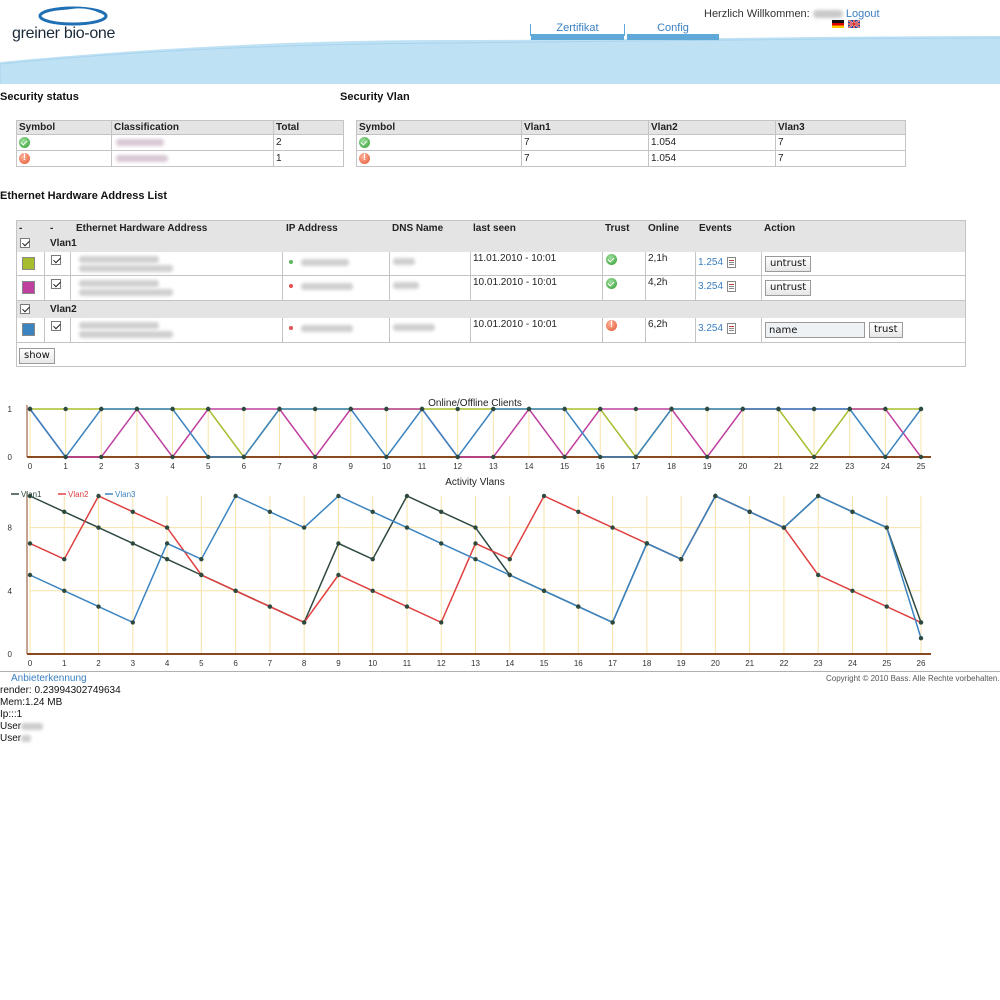 This screenshot has height=1000, width=1000. Describe the element at coordinates (491, 288) in the screenshot. I see `table-row: 10.01.2010 - 10:01 4,2h 3.254 untrust` at that location.